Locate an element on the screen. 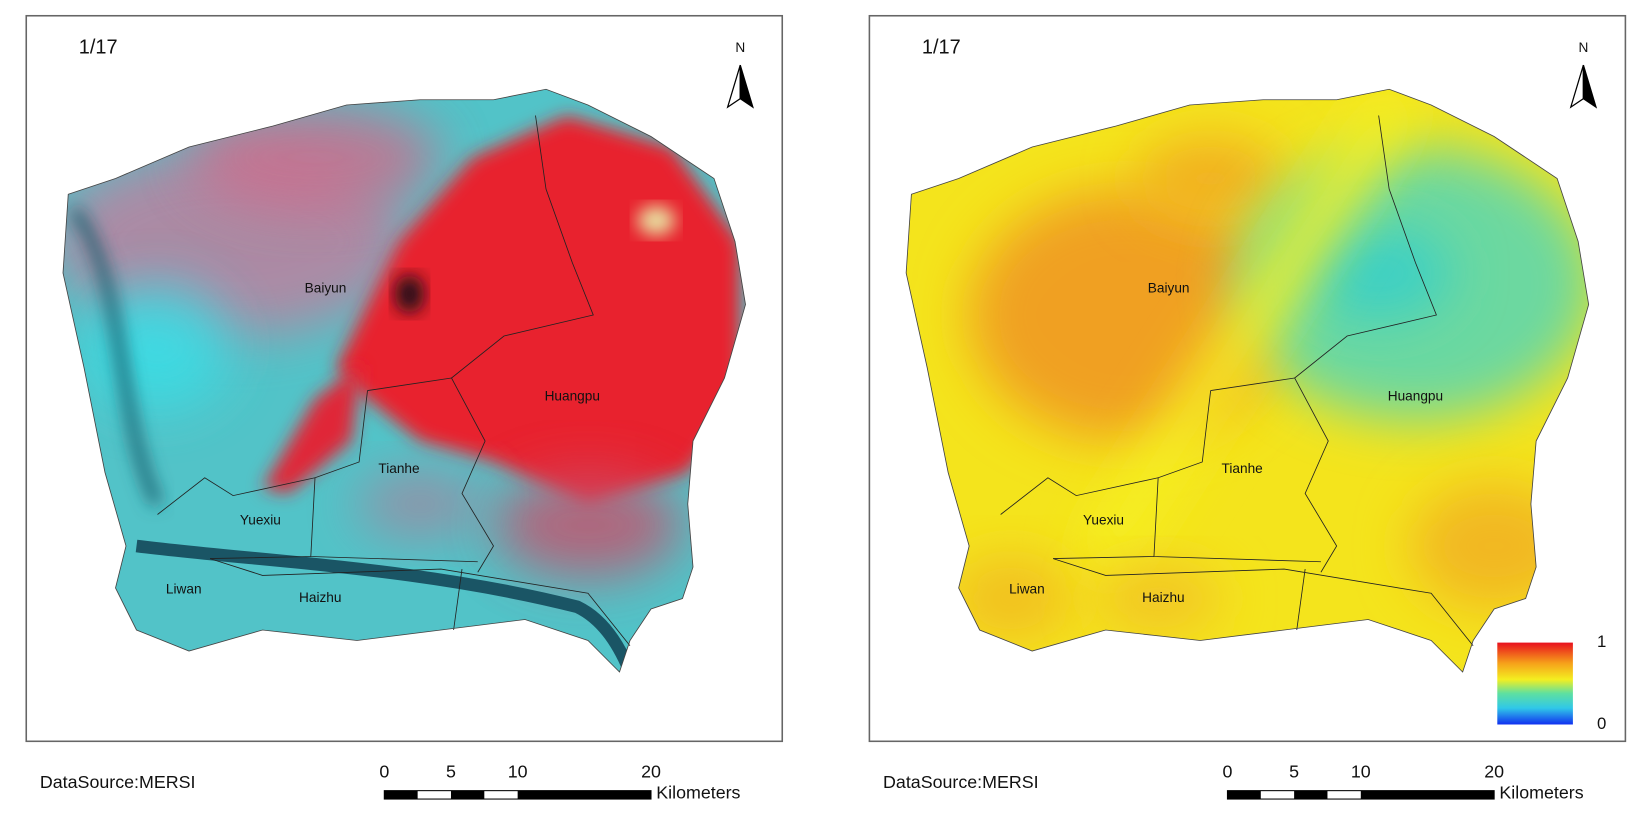 The image size is (1640, 833). legend-min-label: 0 is located at coordinates (1601, 723).